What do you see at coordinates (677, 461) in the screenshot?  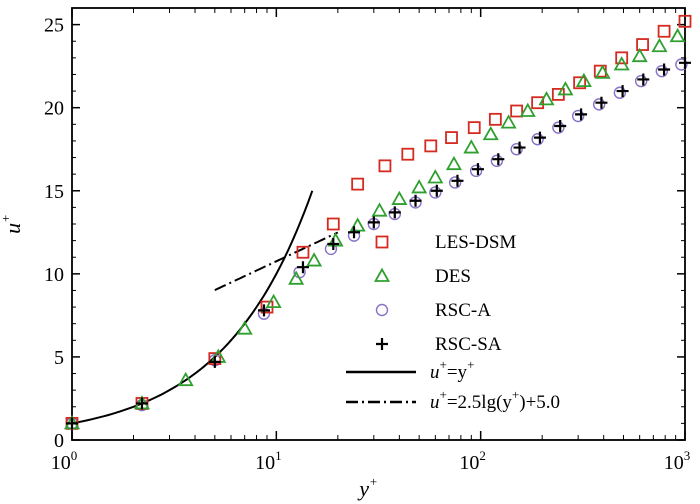 I see `x-tick-label: 10³` at bounding box center [677, 461].